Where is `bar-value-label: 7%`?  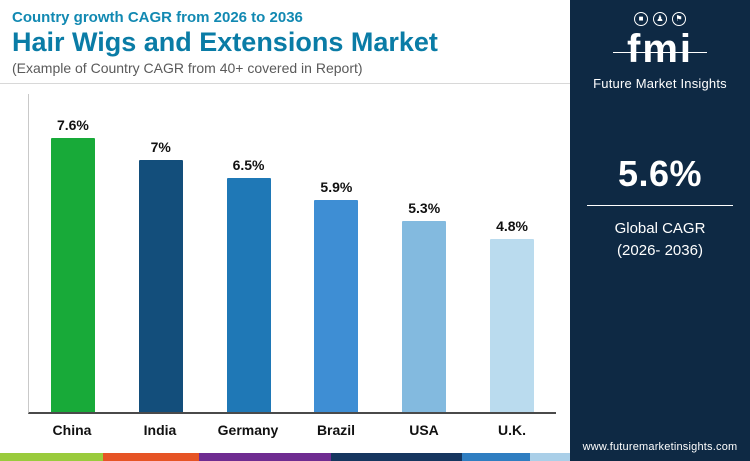
bar-value-label: 7% is located at coordinates (160, 147).